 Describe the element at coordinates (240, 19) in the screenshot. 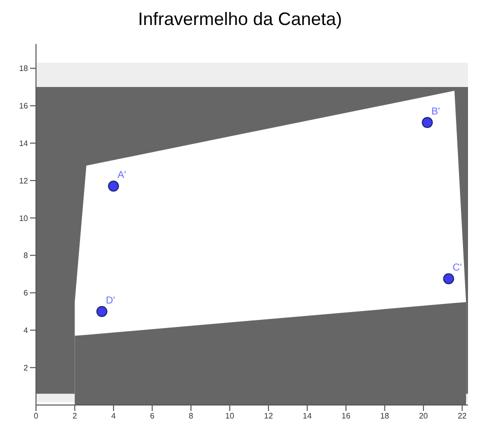

I see `chart-title: Infravermelho da Caneta)` at that location.